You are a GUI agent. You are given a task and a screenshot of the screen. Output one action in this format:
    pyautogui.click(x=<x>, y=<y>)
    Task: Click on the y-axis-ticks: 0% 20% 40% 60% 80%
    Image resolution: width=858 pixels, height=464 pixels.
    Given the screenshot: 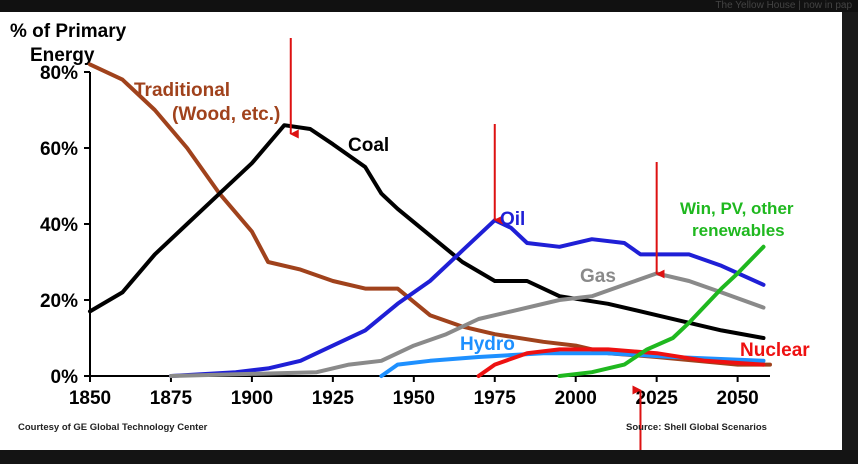 What is the action you would take?
    pyautogui.click(x=65, y=225)
    